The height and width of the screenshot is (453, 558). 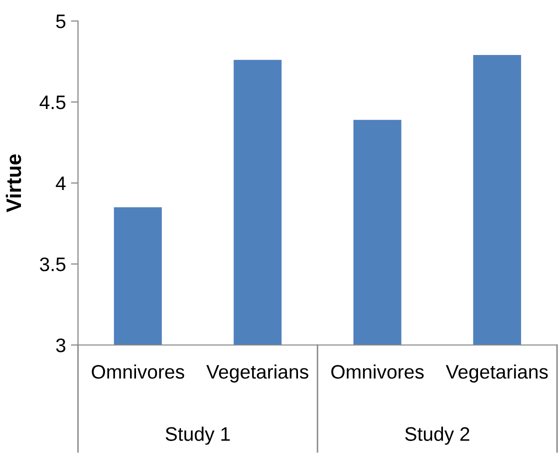 What do you see at coordinates (437, 435) in the screenshot?
I see `text: Study 2` at bounding box center [437, 435].